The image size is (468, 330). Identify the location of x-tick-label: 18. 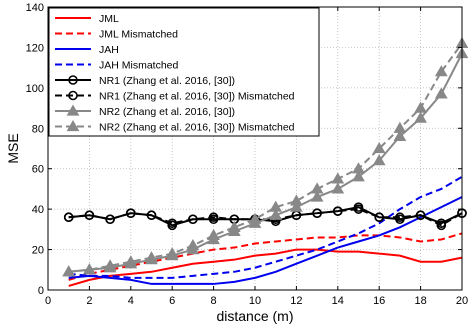
(420, 301).